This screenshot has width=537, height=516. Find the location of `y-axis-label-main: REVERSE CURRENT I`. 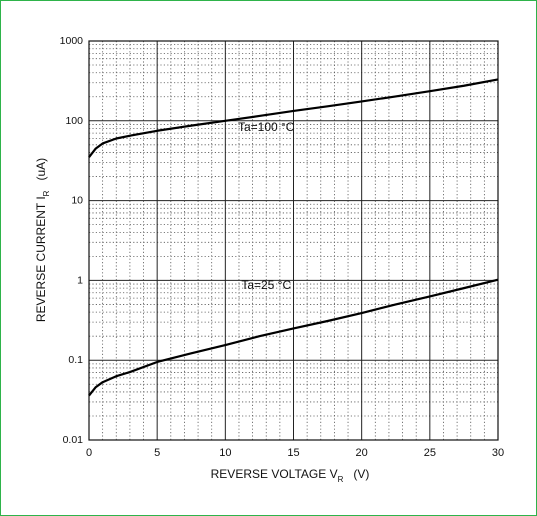

y-axis-label-main: REVERSE CURRENT I is located at coordinates (41, 259).